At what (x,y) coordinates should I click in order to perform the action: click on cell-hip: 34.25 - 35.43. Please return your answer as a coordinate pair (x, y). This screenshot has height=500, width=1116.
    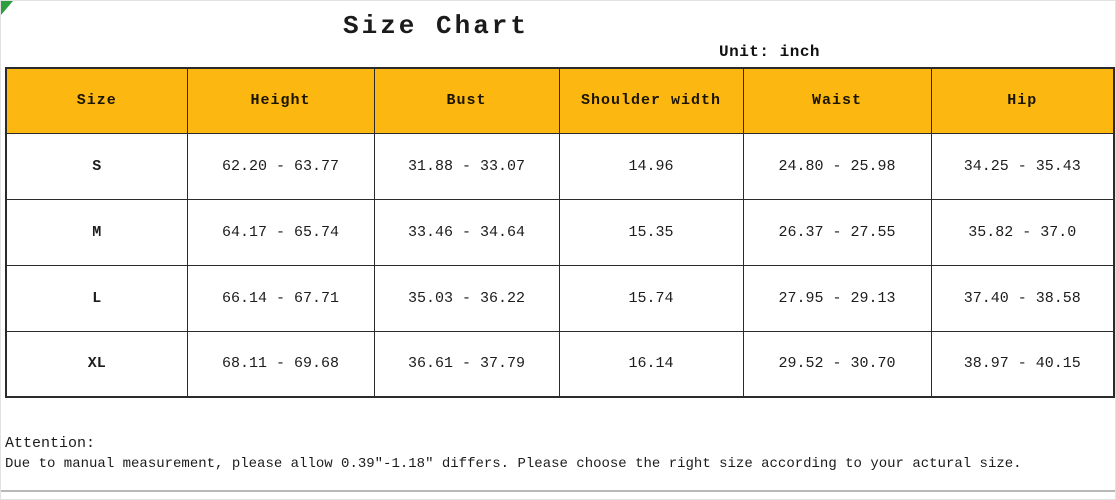
    Looking at the image, I should click on (1022, 166).